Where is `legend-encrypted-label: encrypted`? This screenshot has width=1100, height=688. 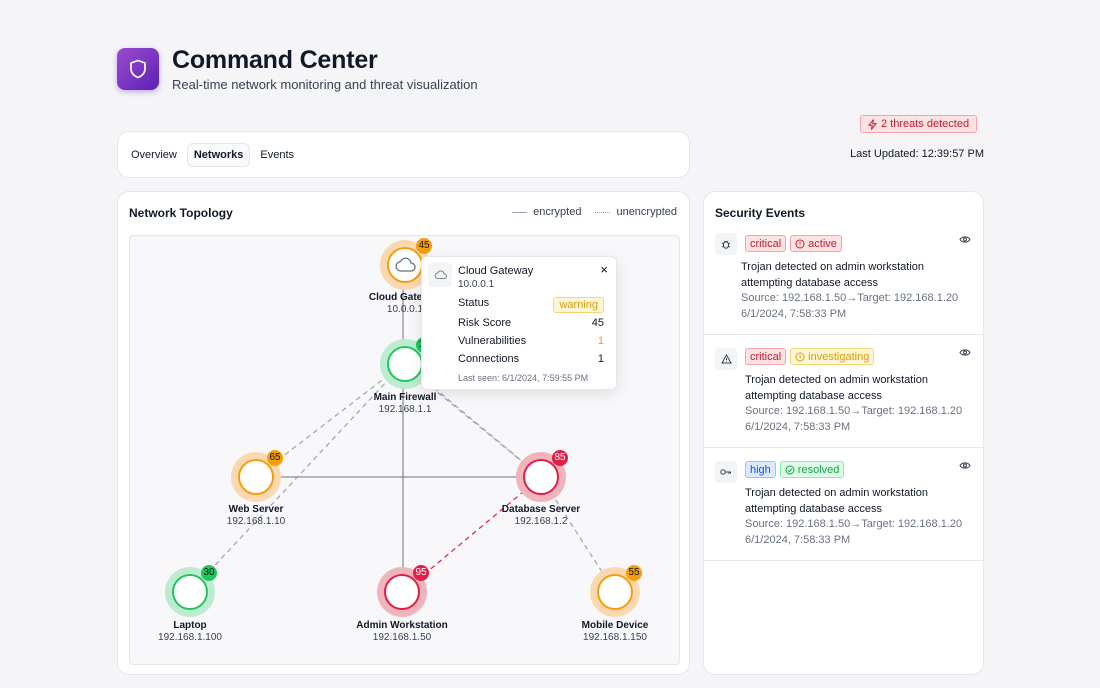 legend-encrypted-label: encrypted is located at coordinates (557, 212).